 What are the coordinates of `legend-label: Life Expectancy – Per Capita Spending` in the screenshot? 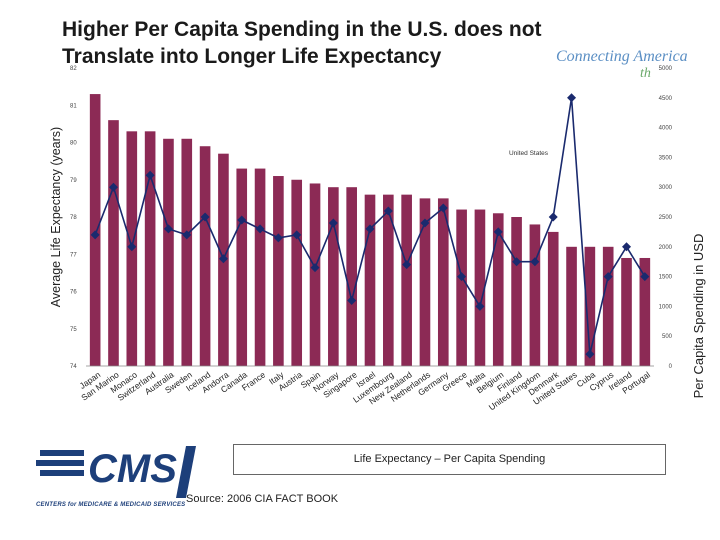 It's located at (449, 459).